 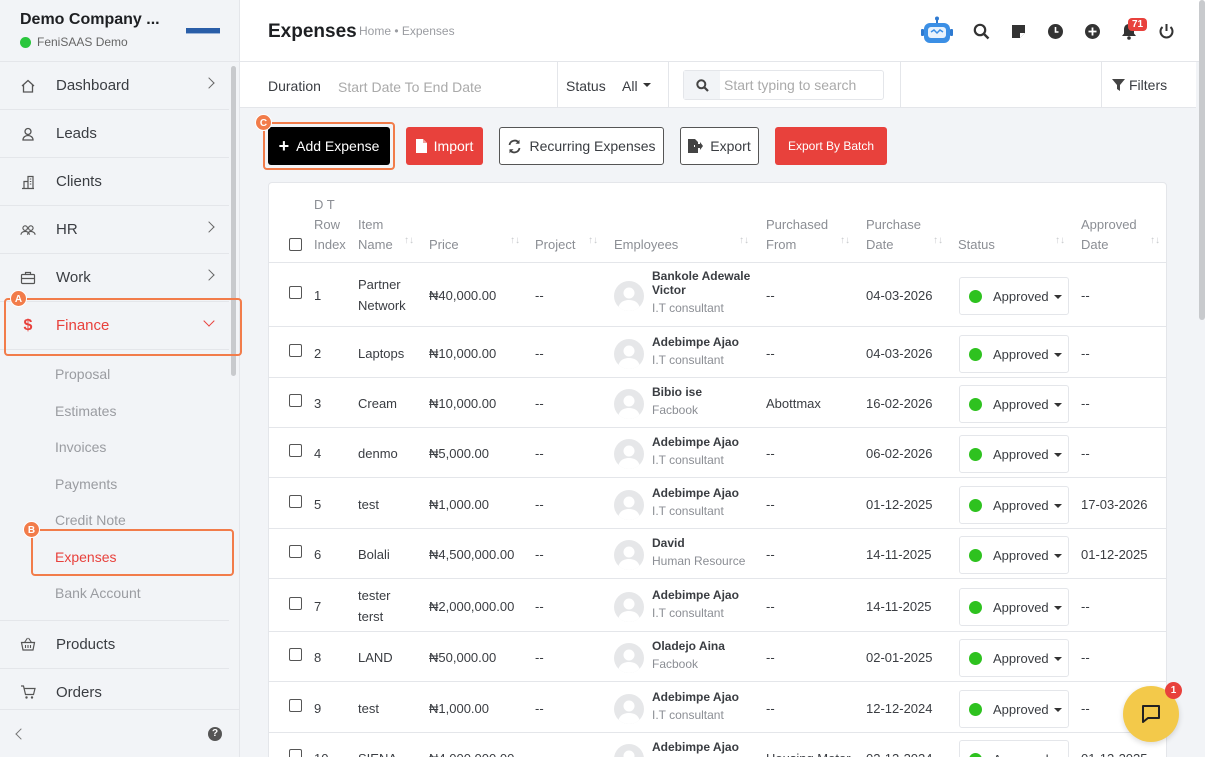 What do you see at coordinates (981, 31) in the screenshot?
I see `search-icon` at bounding box center [981, 31].